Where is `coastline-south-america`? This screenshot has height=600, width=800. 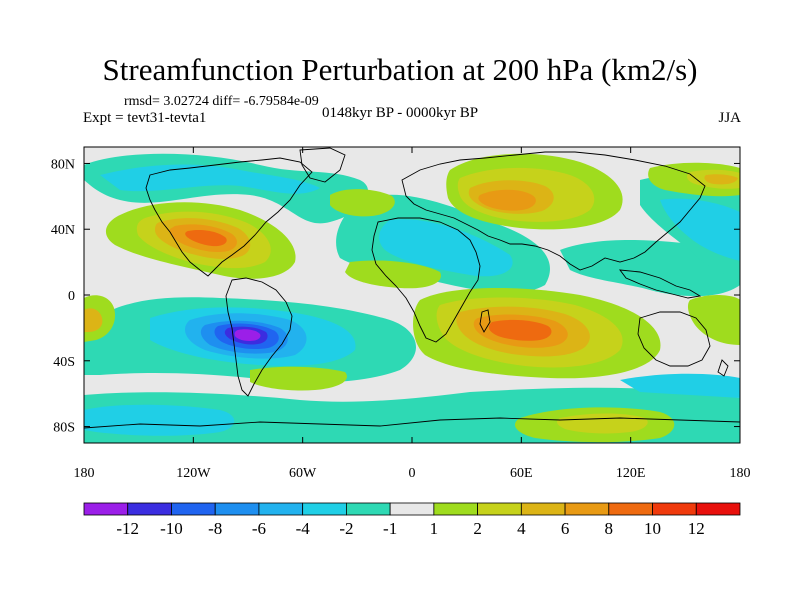 coastline-south-america is located at coordinates (259, 337).